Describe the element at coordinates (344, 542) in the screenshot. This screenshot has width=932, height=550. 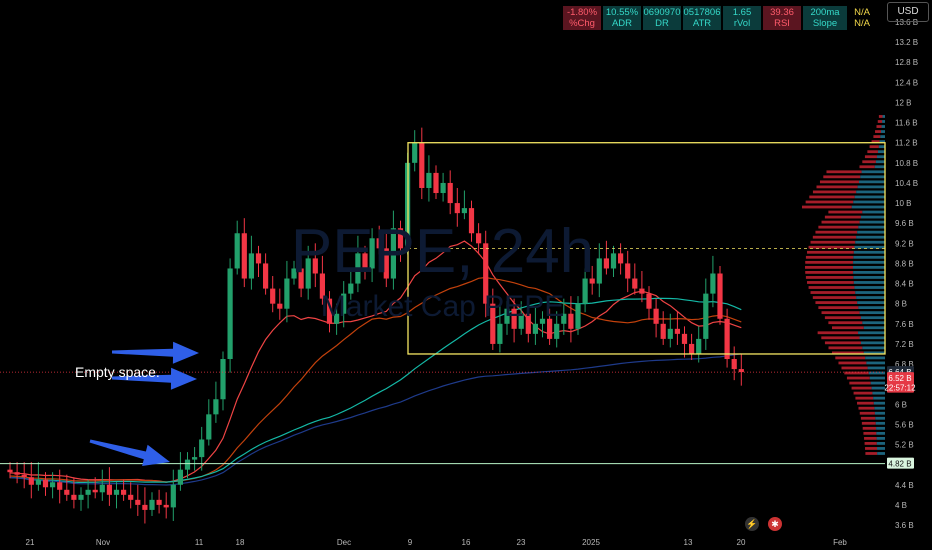
I see `x-tick-label: Dec` at that location.